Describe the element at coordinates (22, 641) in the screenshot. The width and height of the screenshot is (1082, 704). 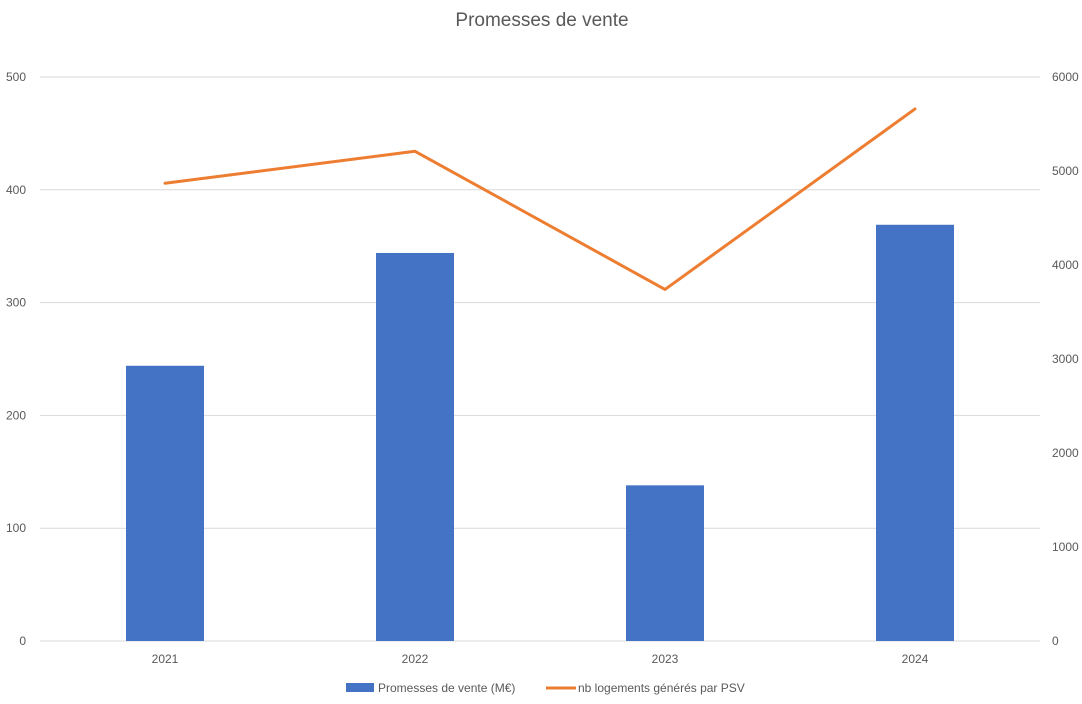
I see `left-tick-label: 0` at that location.